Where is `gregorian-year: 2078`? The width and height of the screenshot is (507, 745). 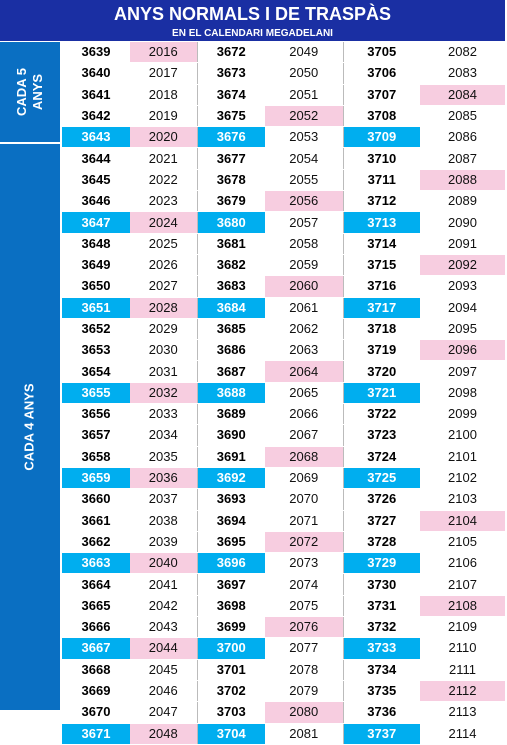
gregorian-year: 2078 is located at coordinates (304, 670).